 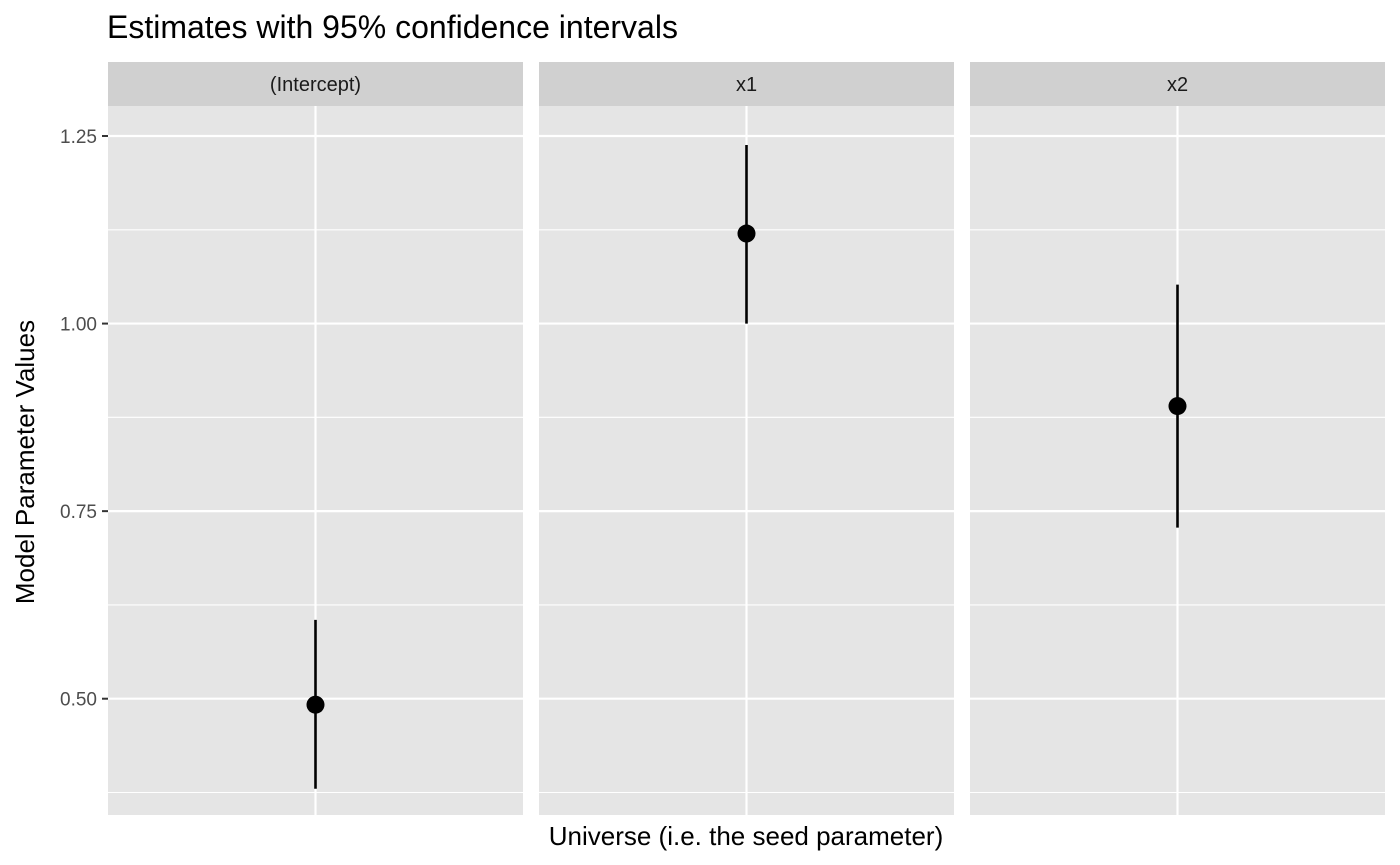 I want to click on y-tick-label: 0.75, so click(x=78, y=512).